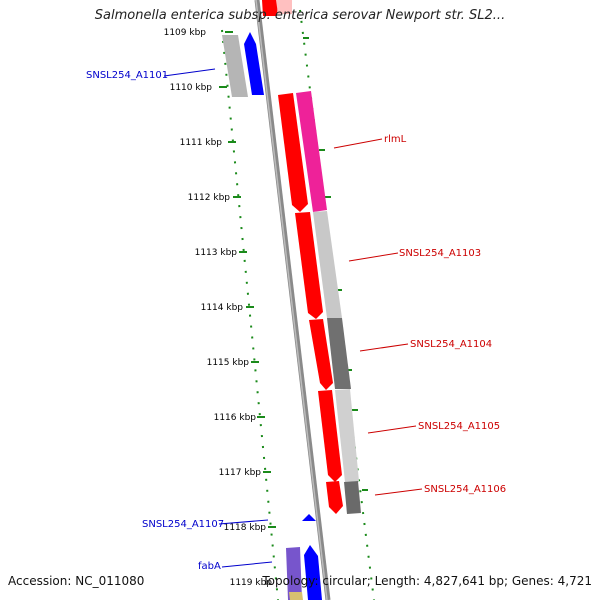 This screenshot has height=600, width=600. I want to click on gene-rlmL-red, so click(293, 152).